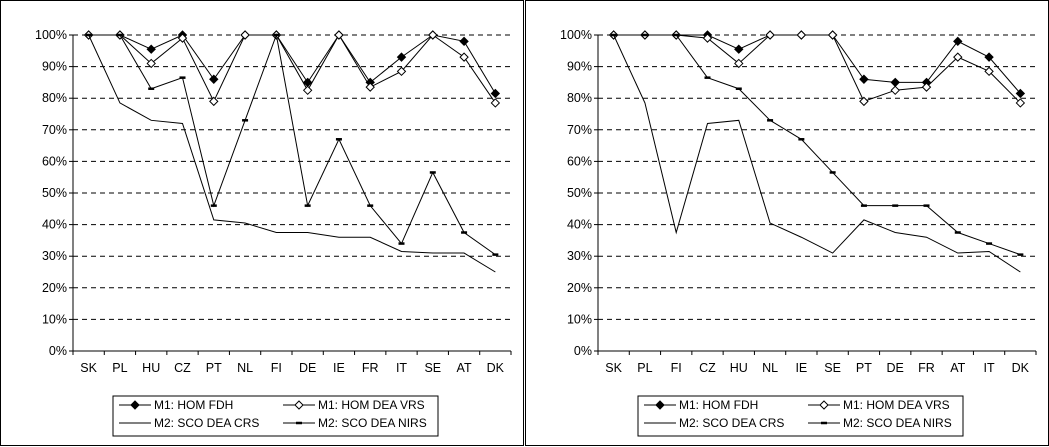  I want to click on y-tick-label: 0%, so click(58, 351).